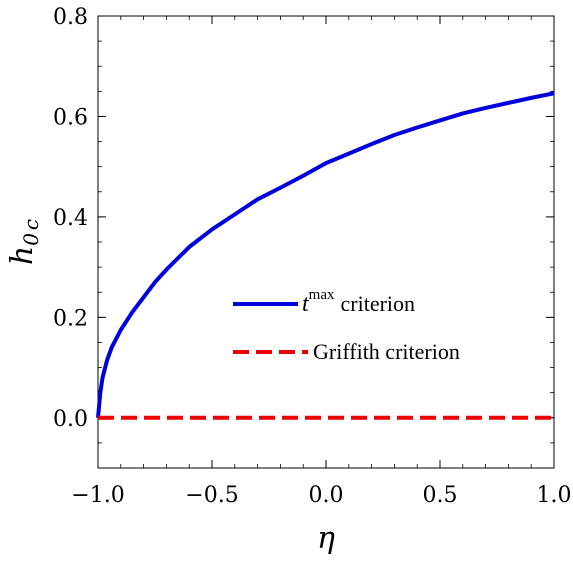 The width and height of the screenshot is (573, 563). Describe the element at coordinates (70, 318) in the screenshot. I see `y-tick-label: 0.2` at that location.